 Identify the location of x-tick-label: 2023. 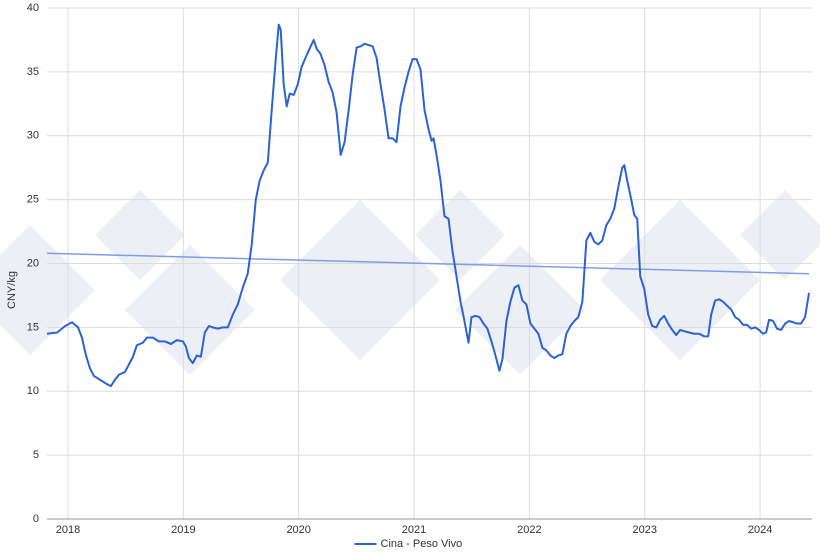
(645, 530).